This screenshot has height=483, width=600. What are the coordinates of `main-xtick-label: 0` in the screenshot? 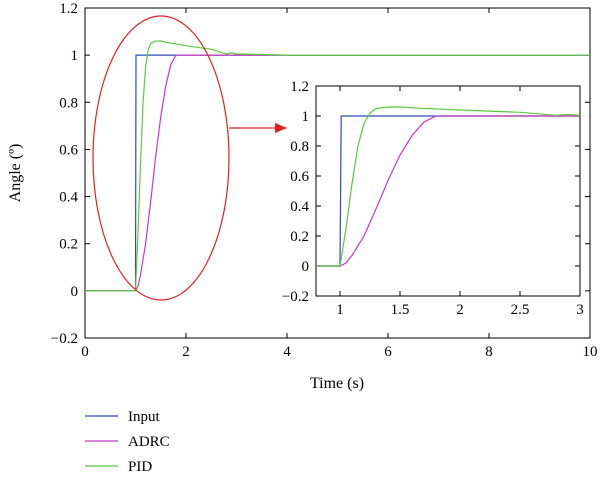 It's located at (85, 352).